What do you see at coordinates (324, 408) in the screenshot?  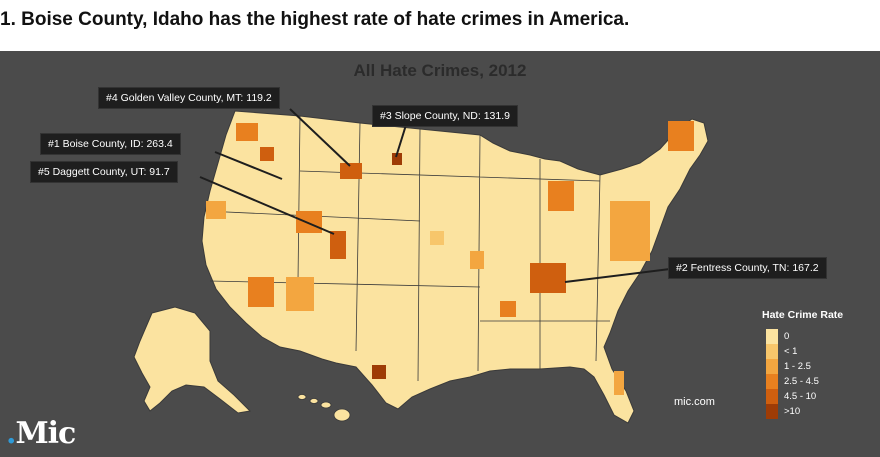 I see `hawaii-shape` at bounding box center [324, 408].